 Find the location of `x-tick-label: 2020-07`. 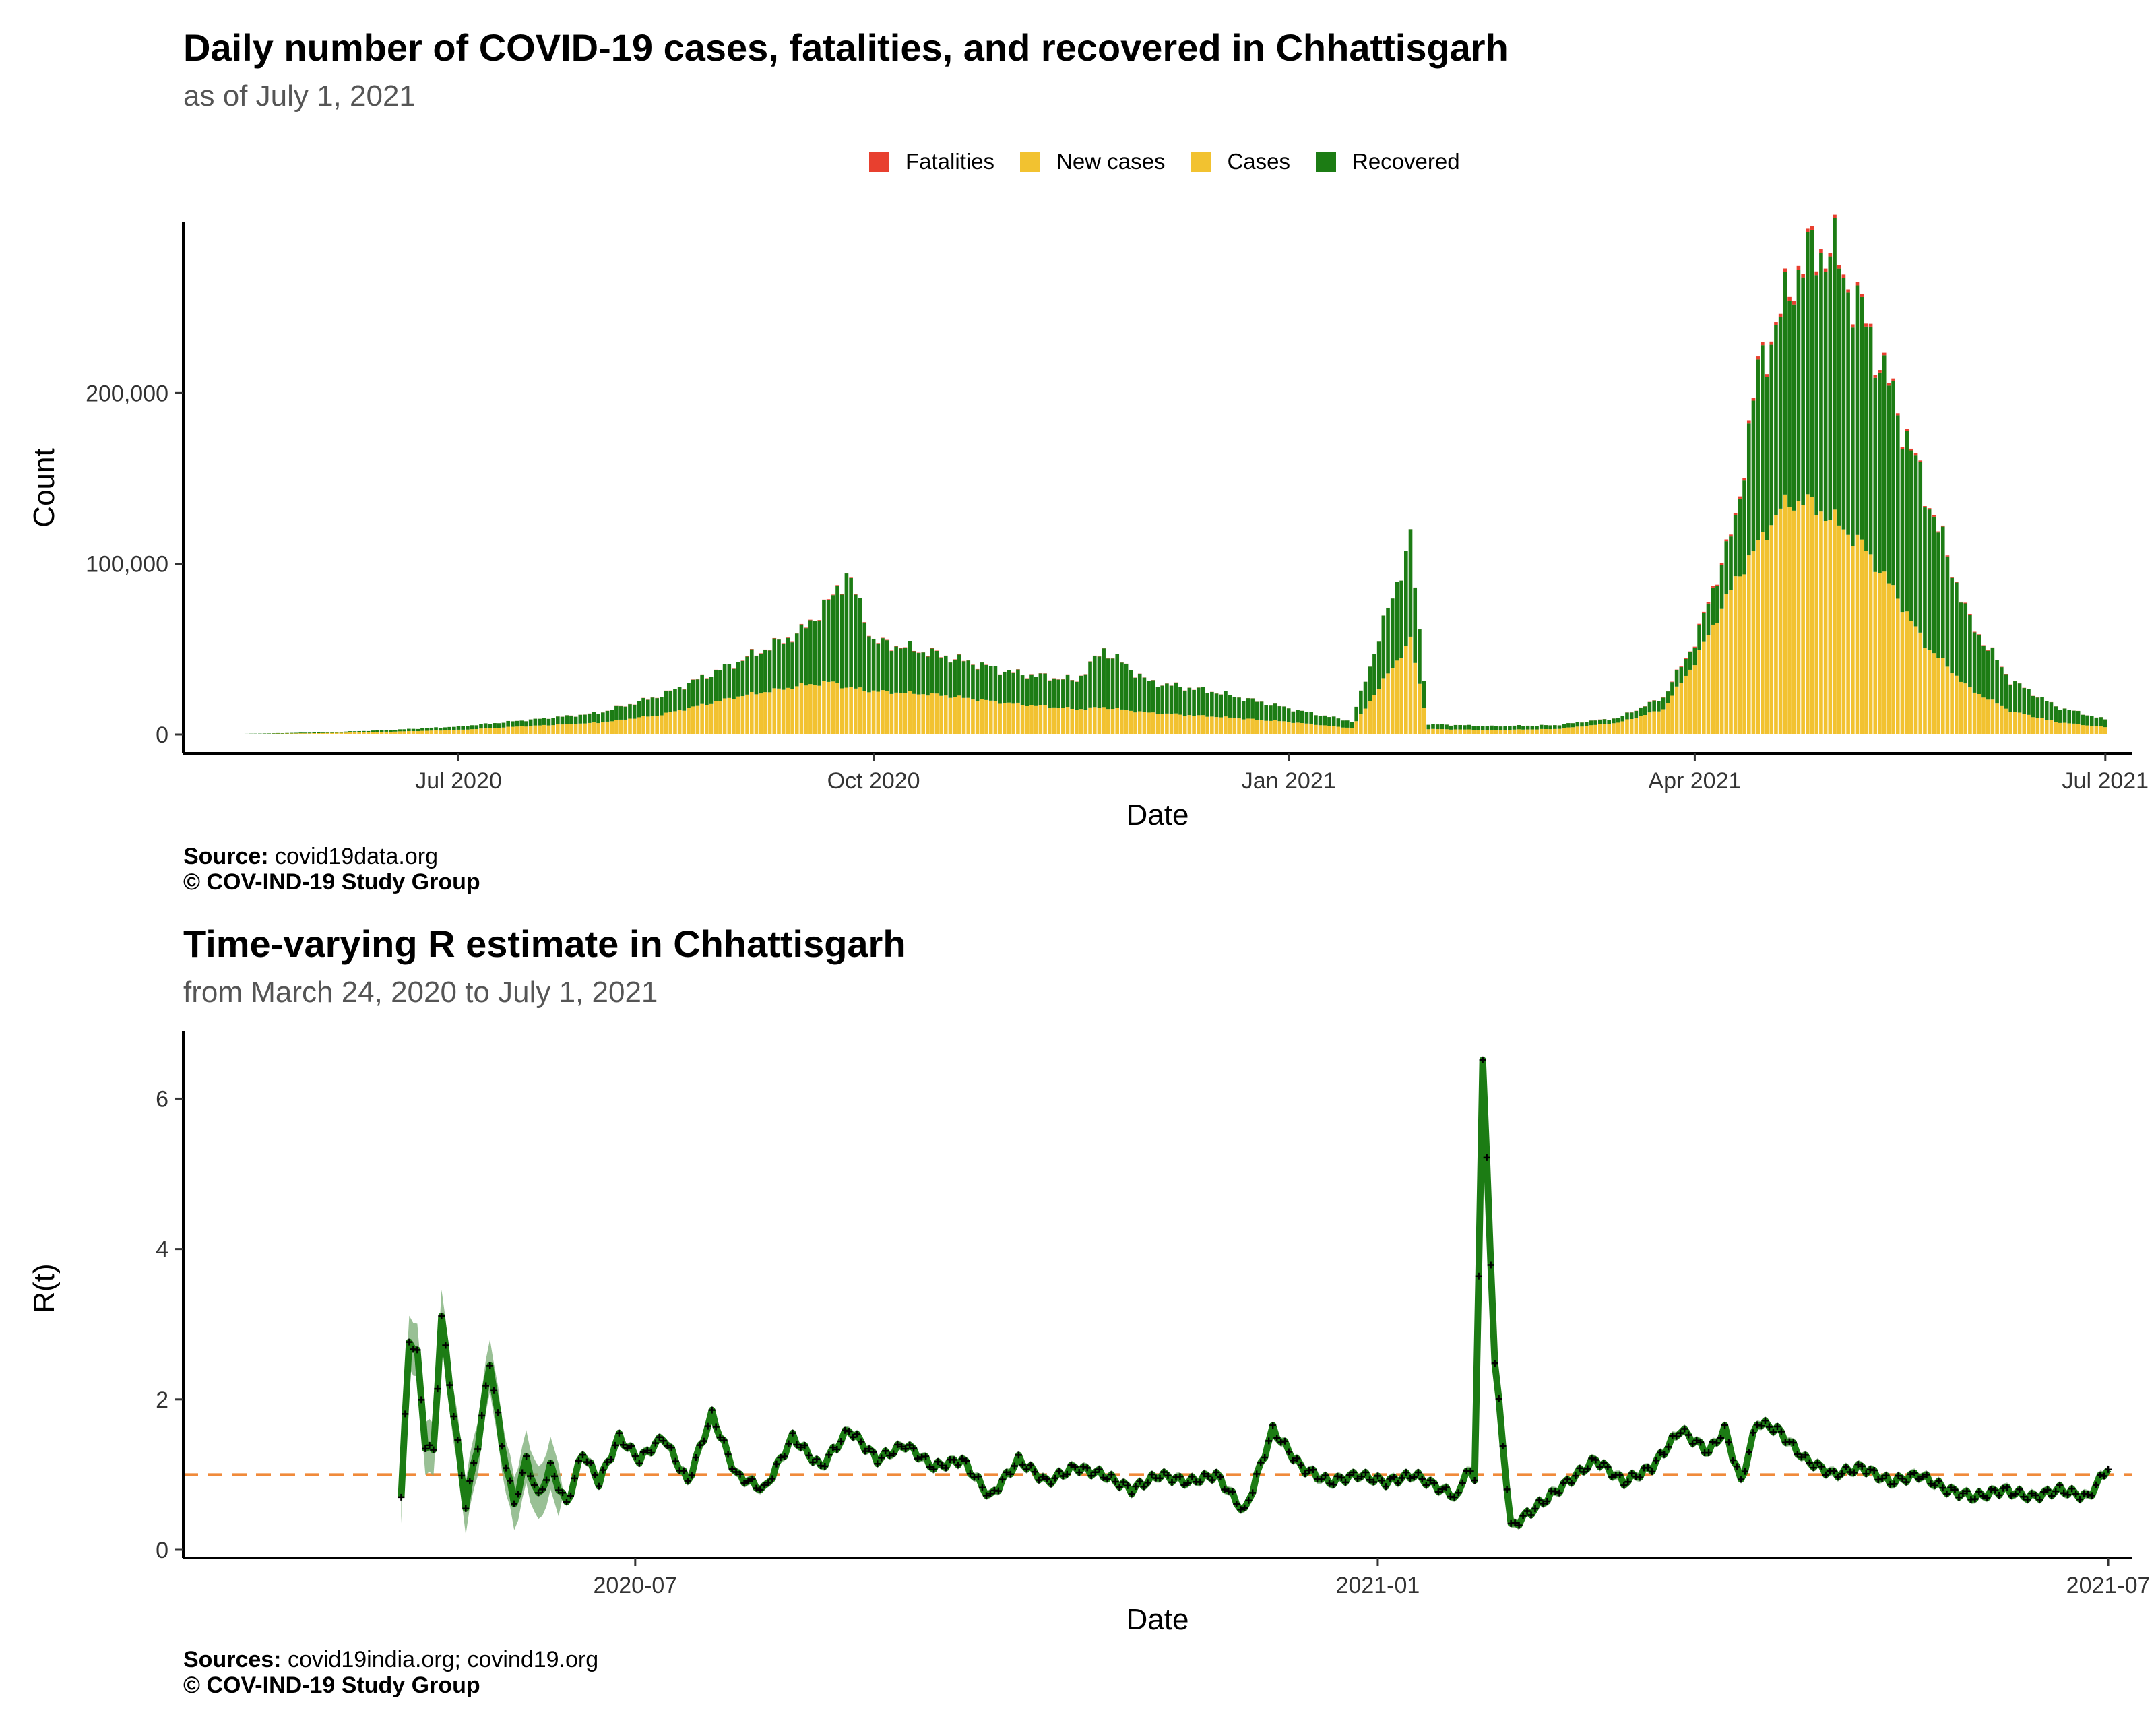

x-tick-label: 2020-07 is located at coordinates (635, 1585).